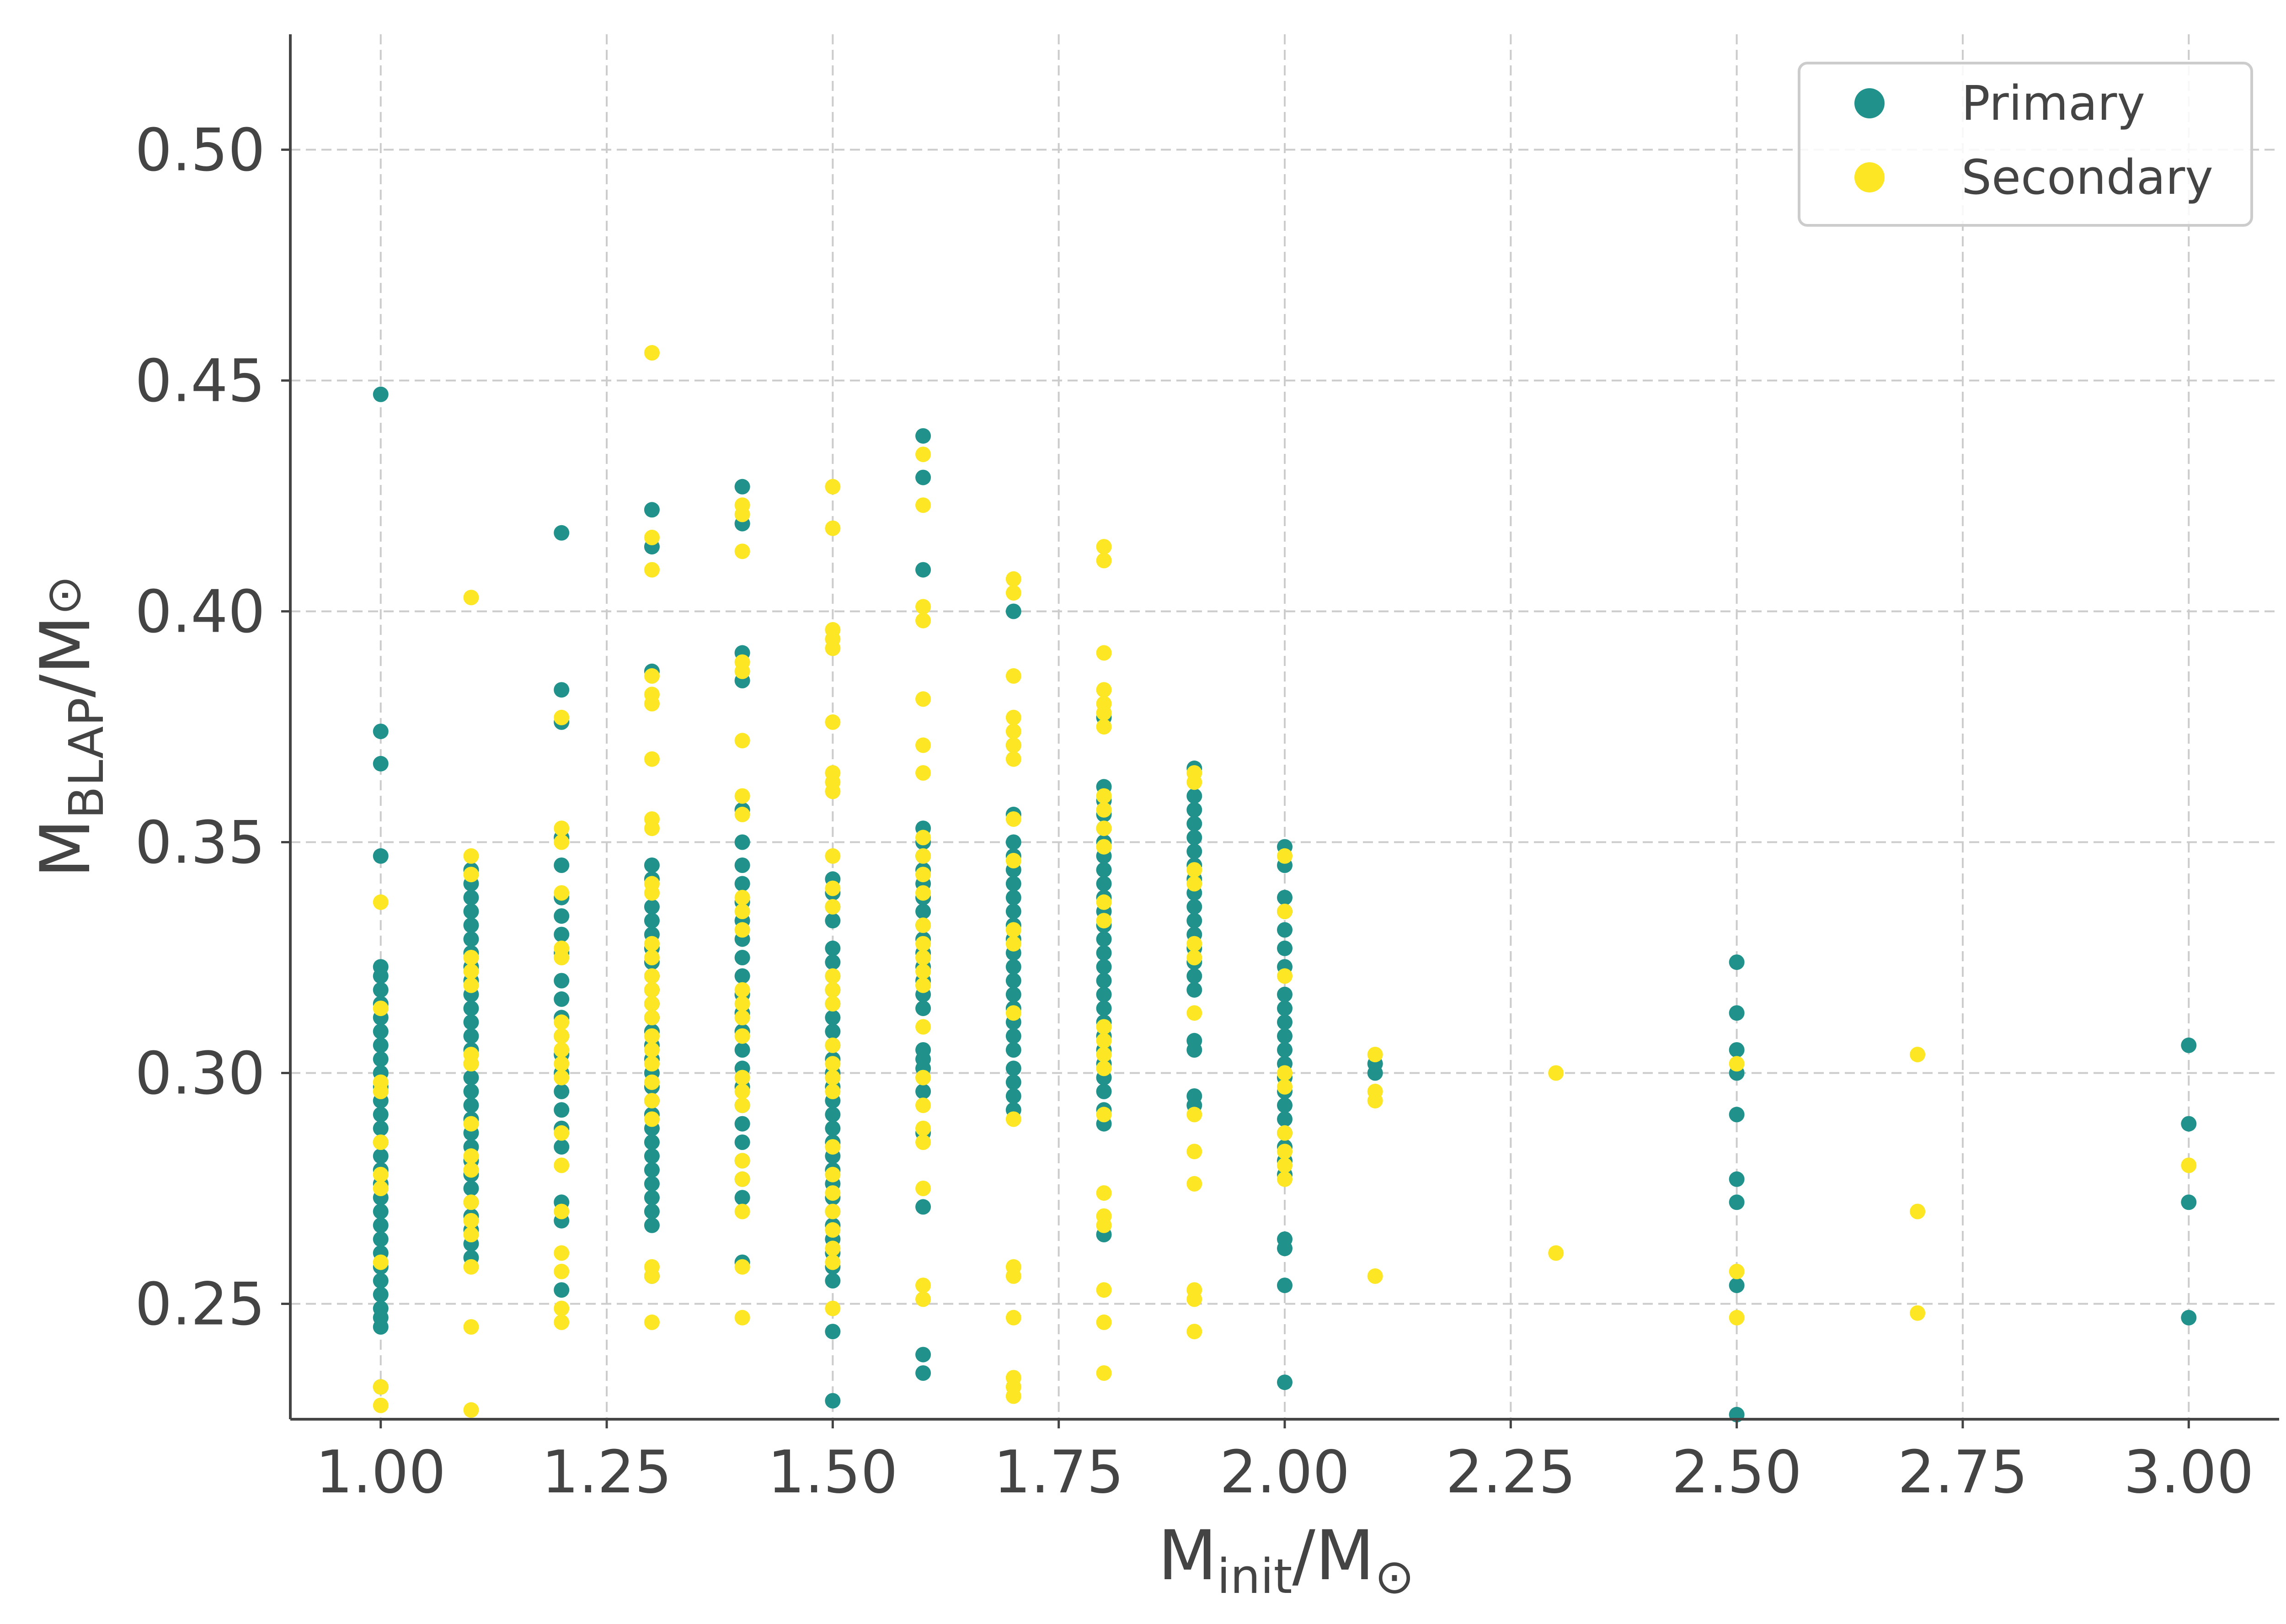 This screenshot has width=2286, height=1624. I want to click on y-tick-label: 0.25, so click(200, 1305).